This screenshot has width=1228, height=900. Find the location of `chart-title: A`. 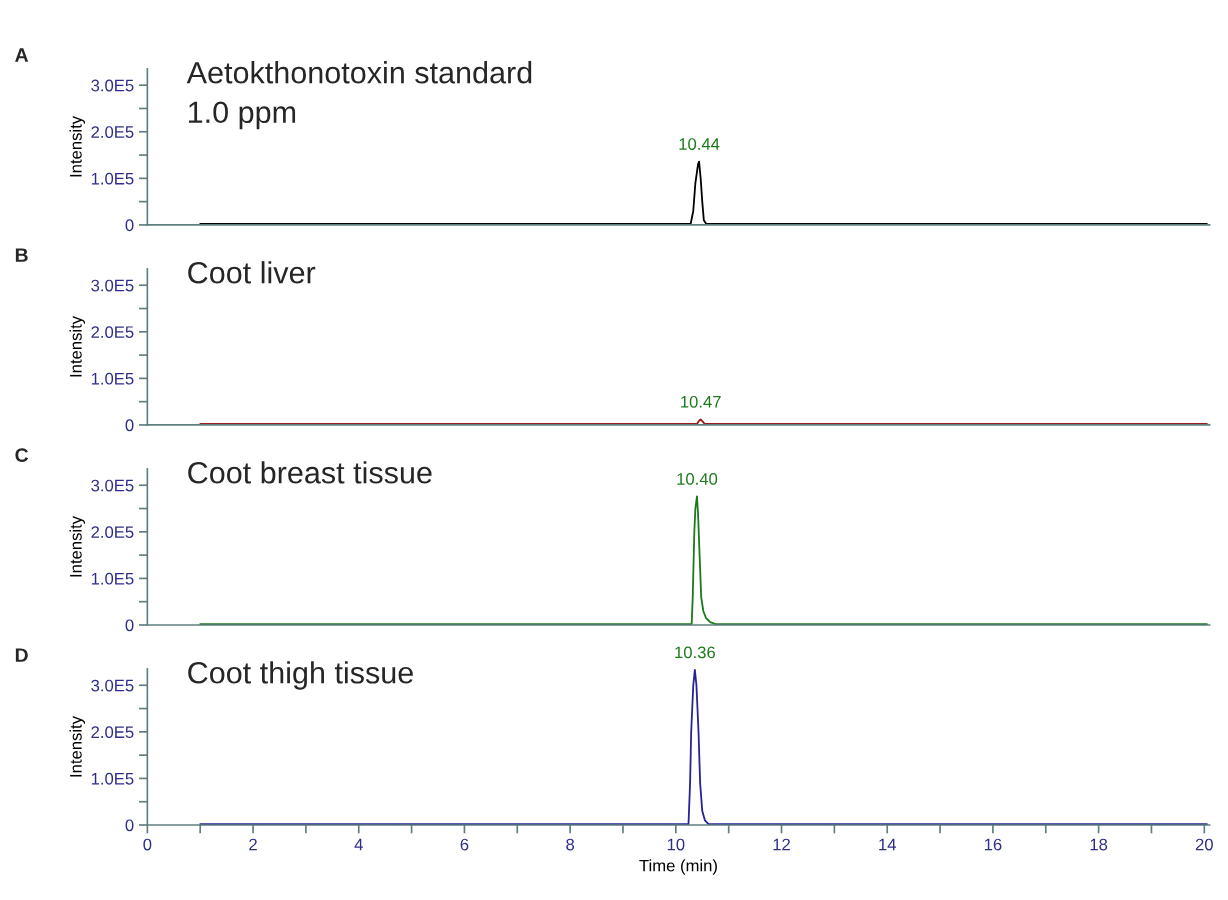

chart-title: A is located at coordinates (22, 55).